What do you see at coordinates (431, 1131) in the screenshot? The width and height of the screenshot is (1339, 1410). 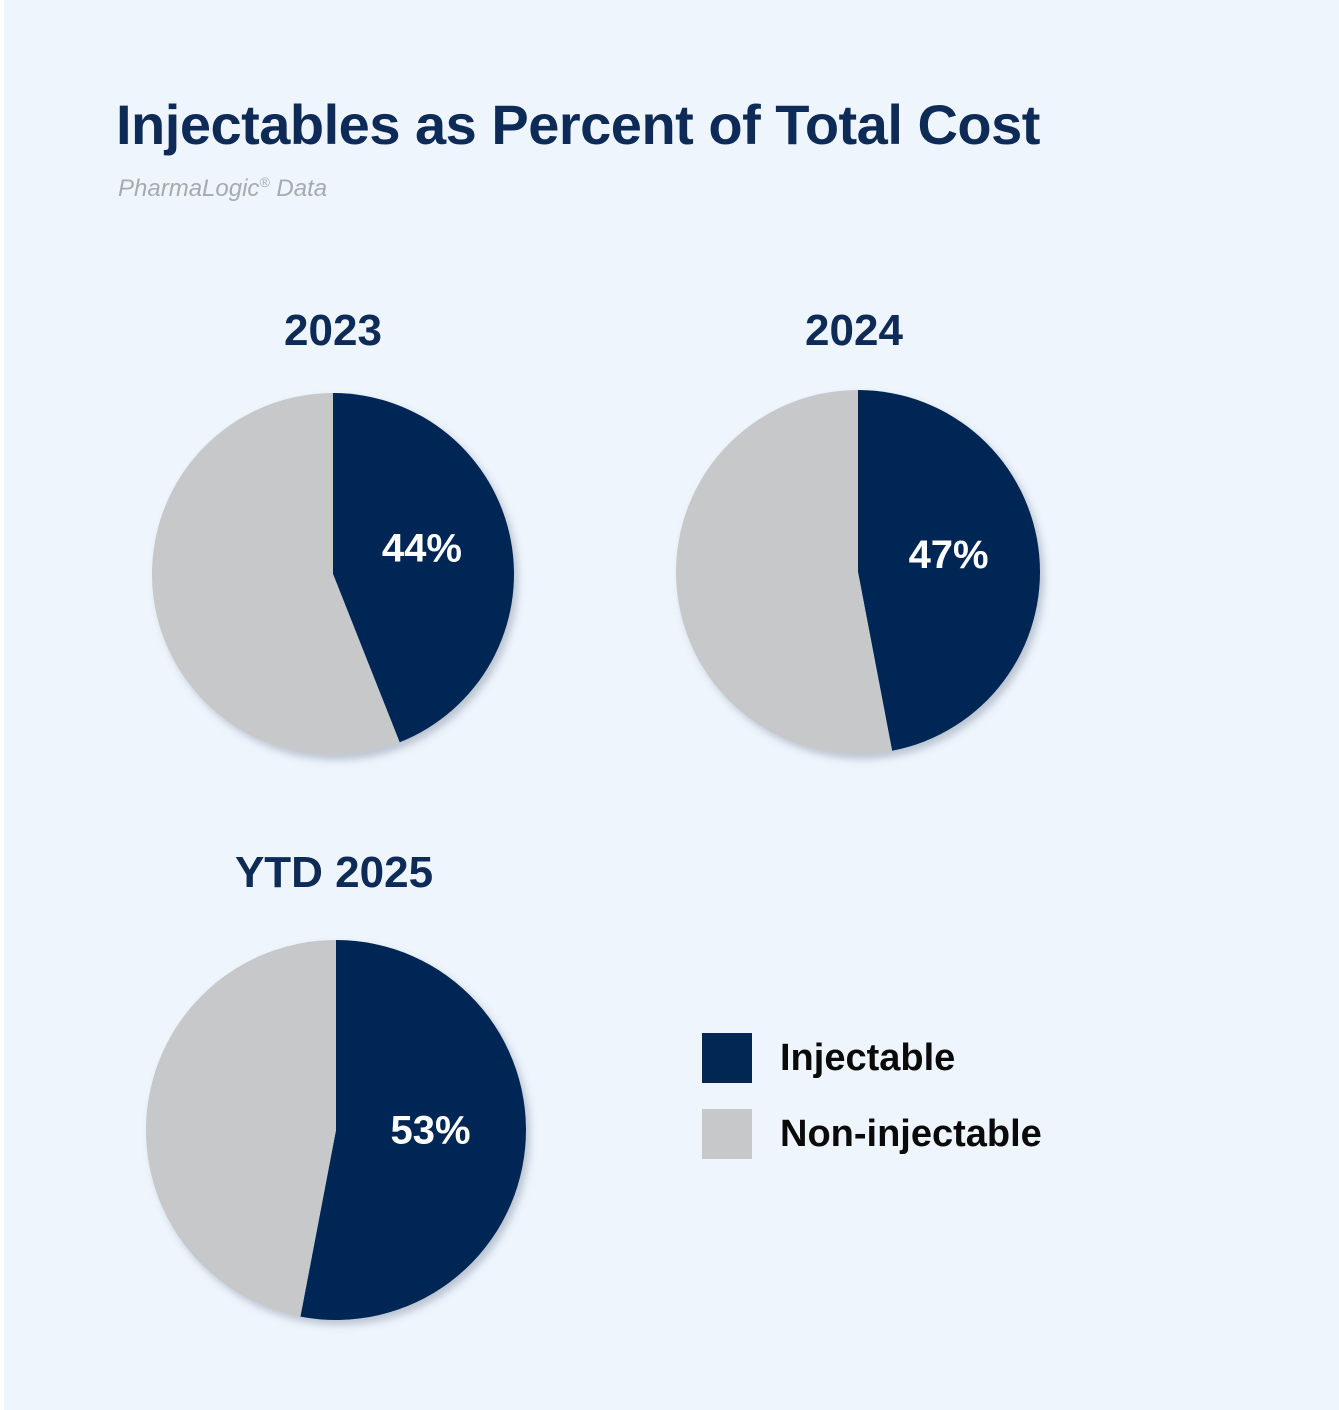 I see `data-label-injectable: 53%` at bounding box center [431, 1131].